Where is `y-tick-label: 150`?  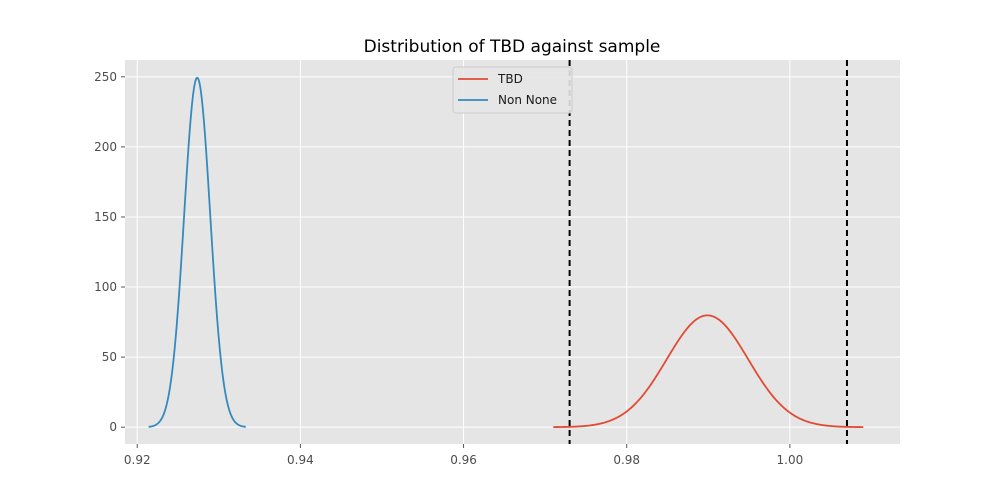 y-tick-label: 150 is located at coordinates (105, 217).